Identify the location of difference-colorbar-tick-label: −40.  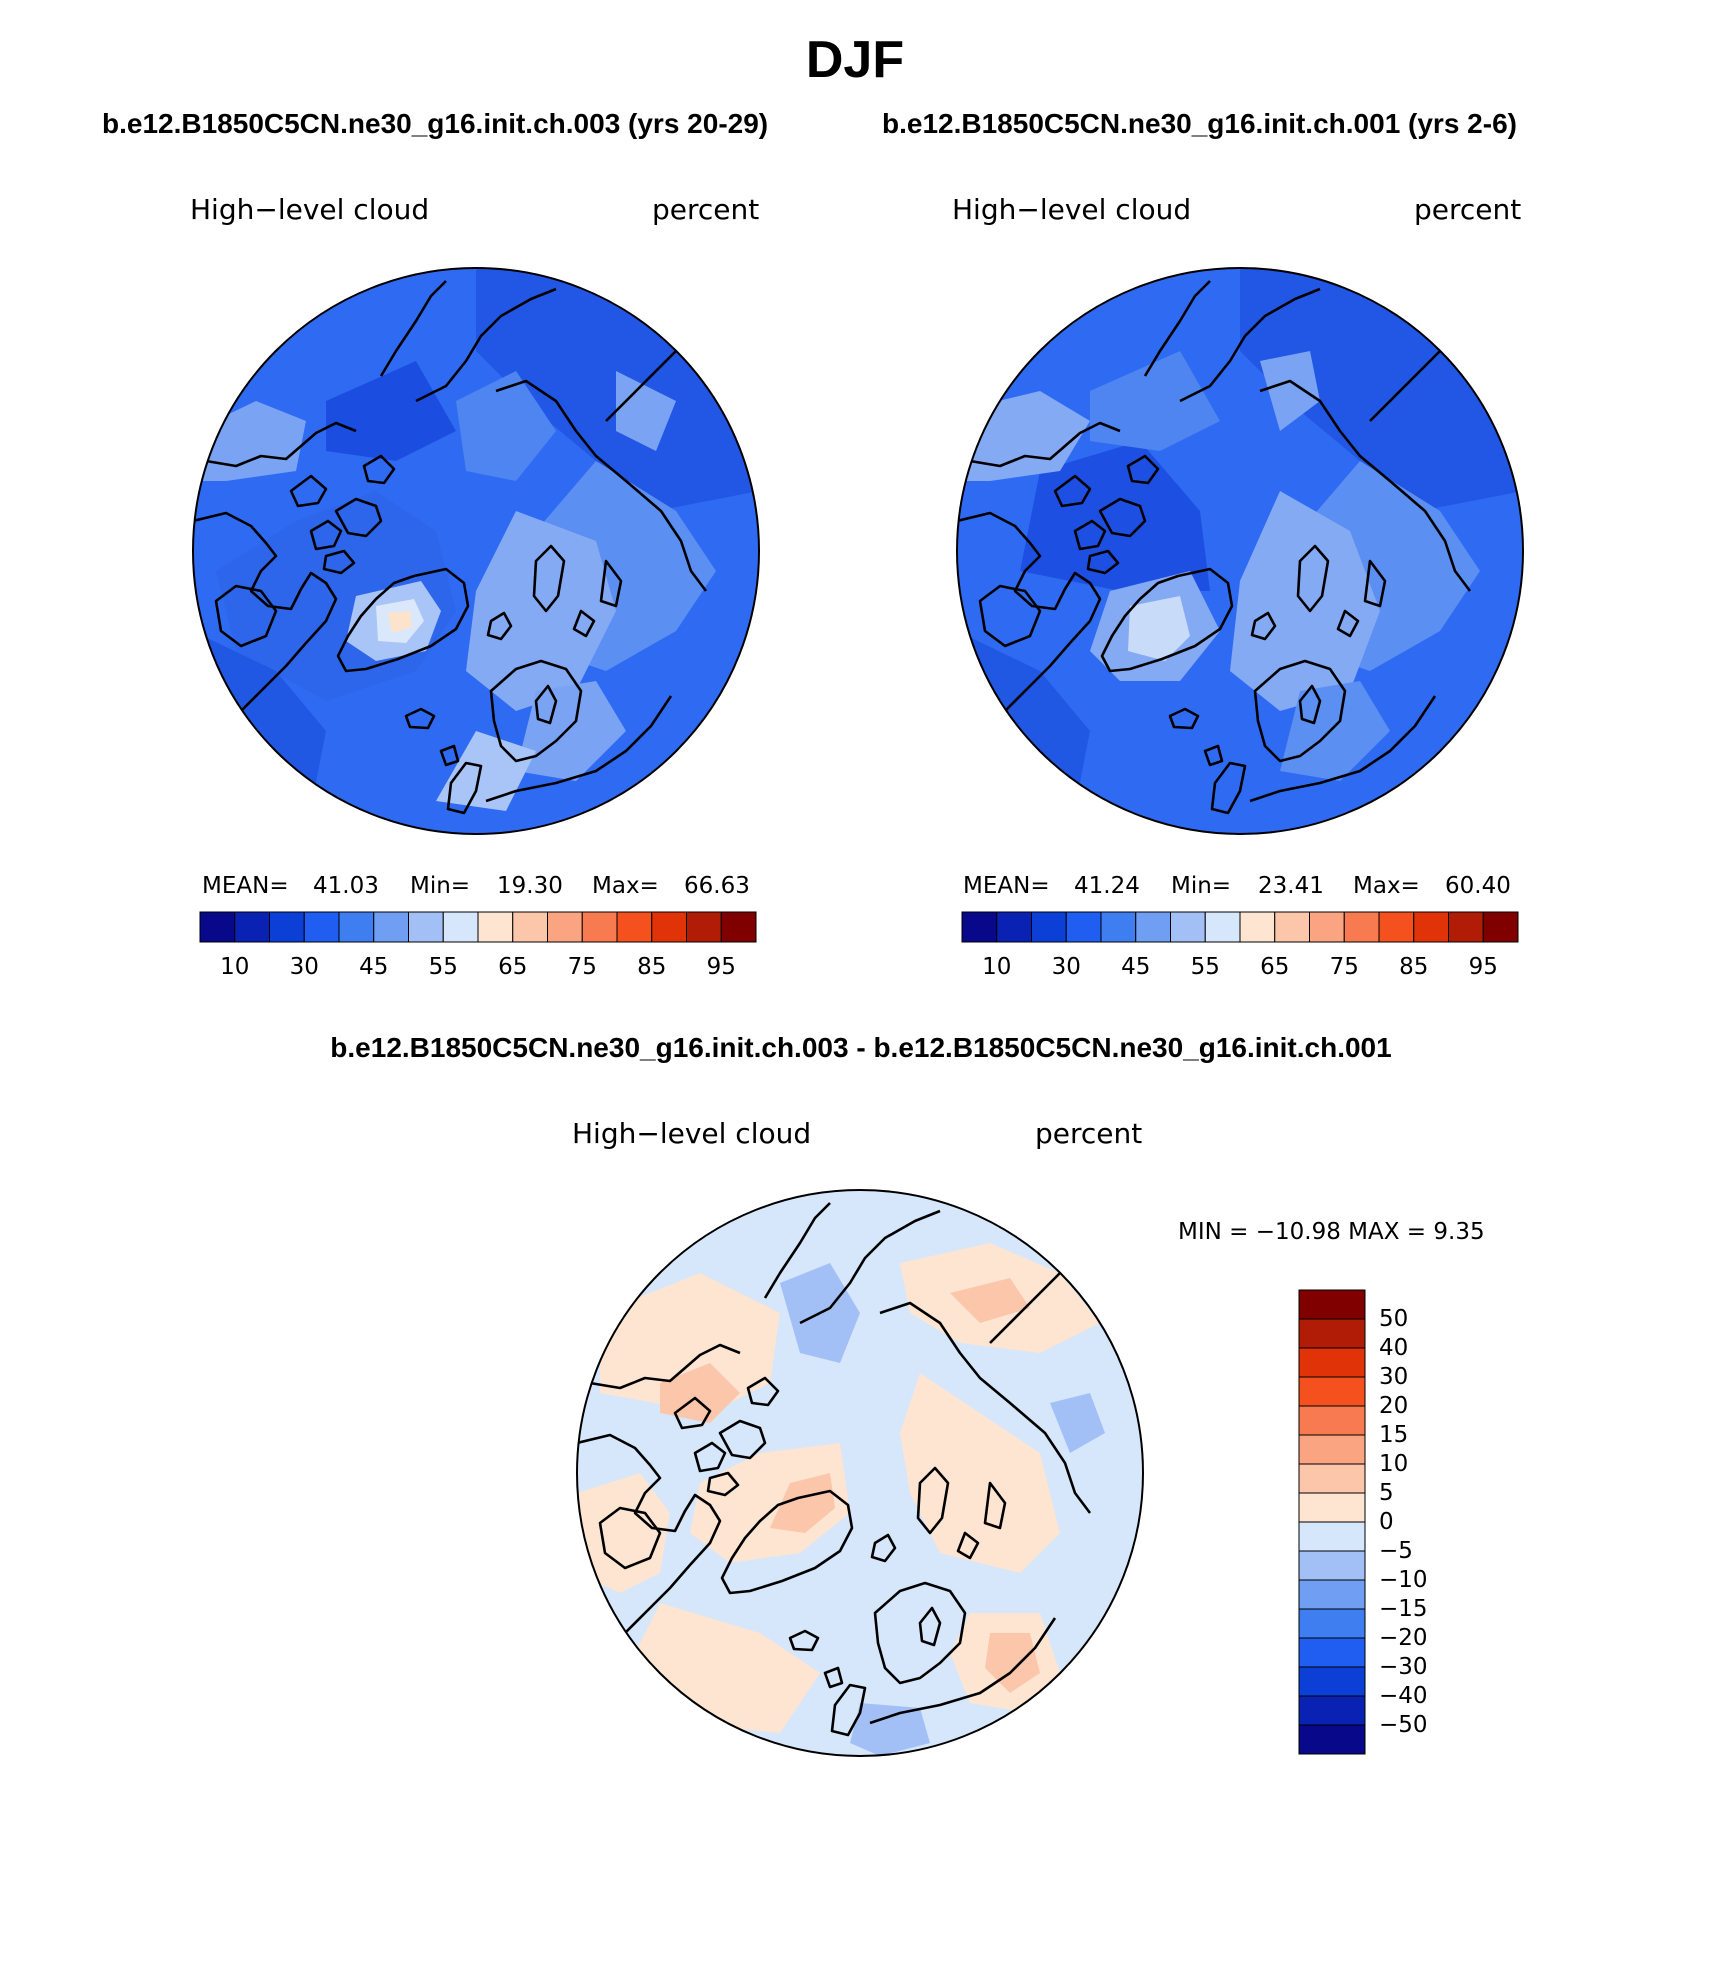
(1403, 1696).